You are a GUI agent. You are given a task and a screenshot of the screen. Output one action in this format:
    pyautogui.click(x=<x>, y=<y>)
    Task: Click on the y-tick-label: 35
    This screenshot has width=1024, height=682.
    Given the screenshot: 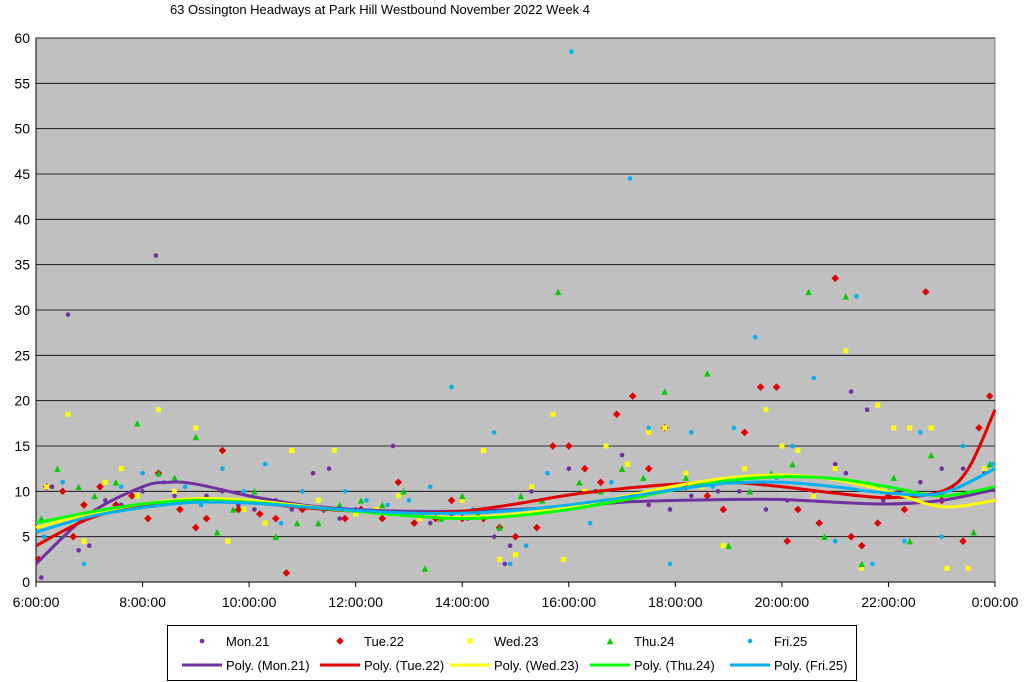 What is the action you would take?
    pyautogui.click(x=22, y=265)
    